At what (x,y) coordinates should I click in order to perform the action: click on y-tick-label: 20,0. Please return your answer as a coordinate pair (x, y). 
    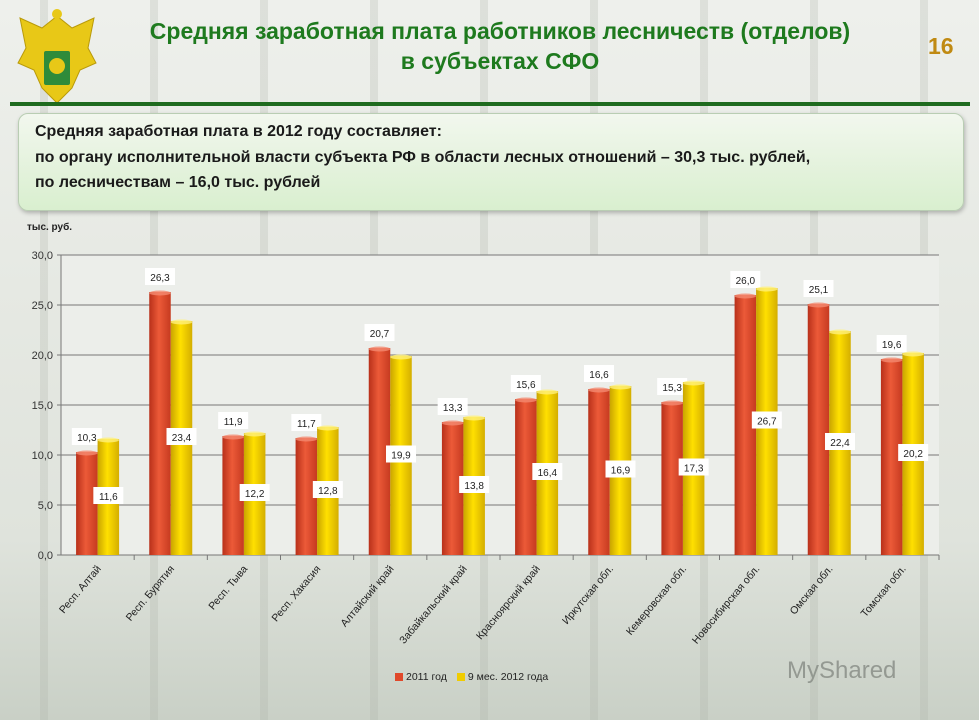
    Looking at the image, I should click on (42, 356).